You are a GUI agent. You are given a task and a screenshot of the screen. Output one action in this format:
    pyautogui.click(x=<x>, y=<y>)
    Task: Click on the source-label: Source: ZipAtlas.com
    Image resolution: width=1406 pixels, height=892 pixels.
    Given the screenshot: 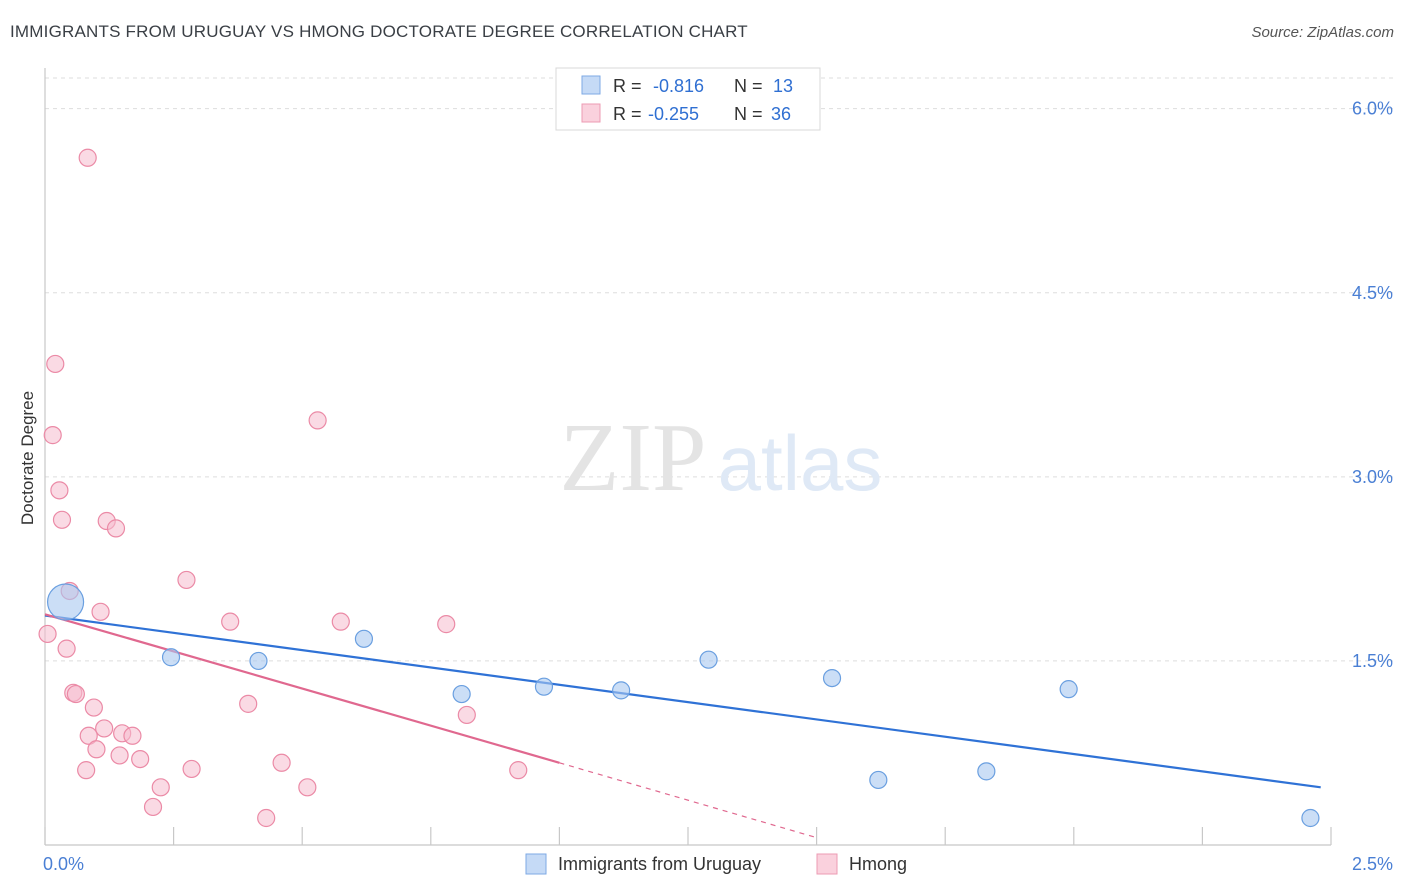 What is the action you would take?
    pyautogui.click(x=1322, y=32)
    